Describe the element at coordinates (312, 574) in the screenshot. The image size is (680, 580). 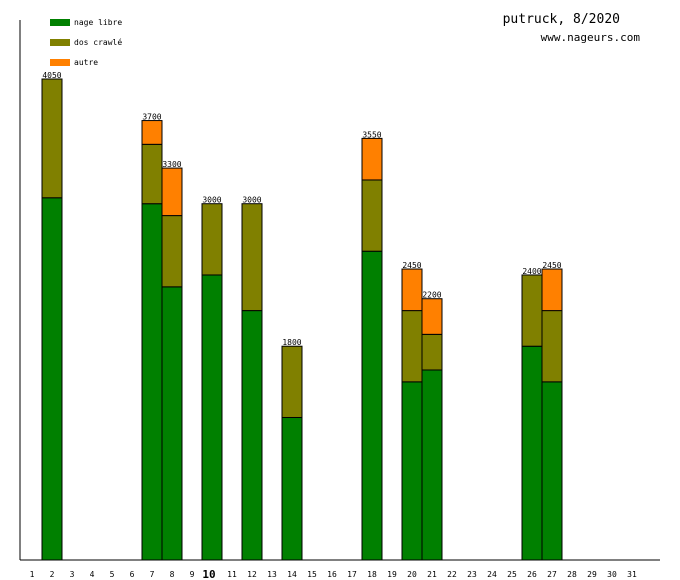
I see `x-tick-15: 15` at that location.